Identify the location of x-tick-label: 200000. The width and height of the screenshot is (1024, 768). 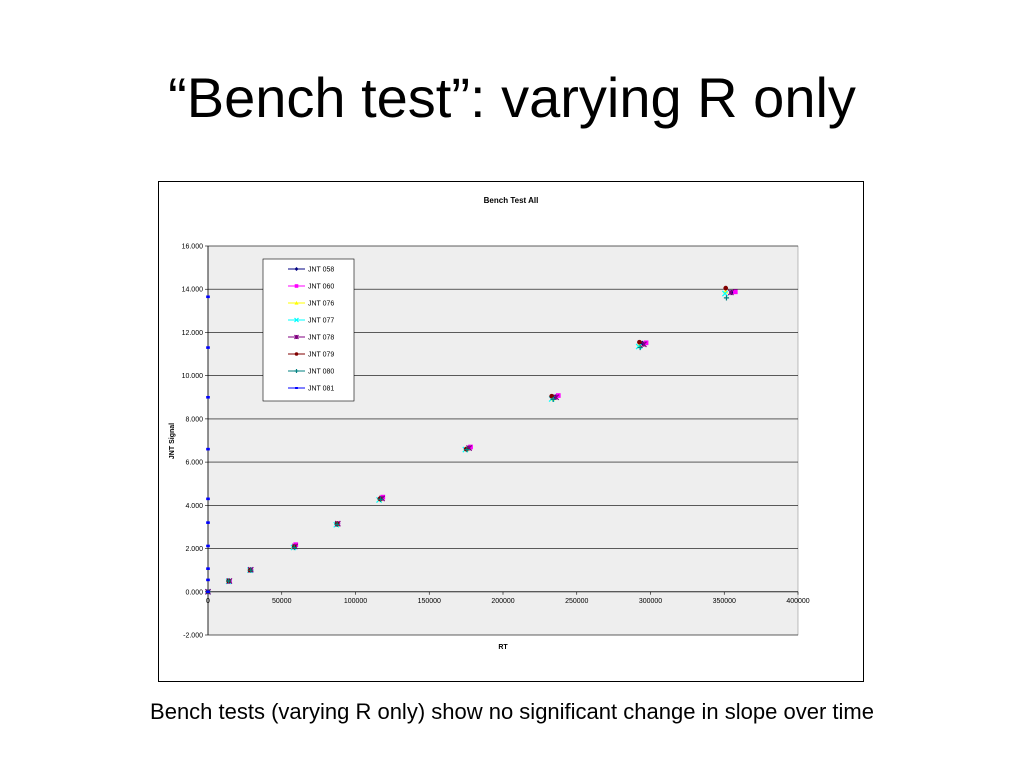
(502, 601).